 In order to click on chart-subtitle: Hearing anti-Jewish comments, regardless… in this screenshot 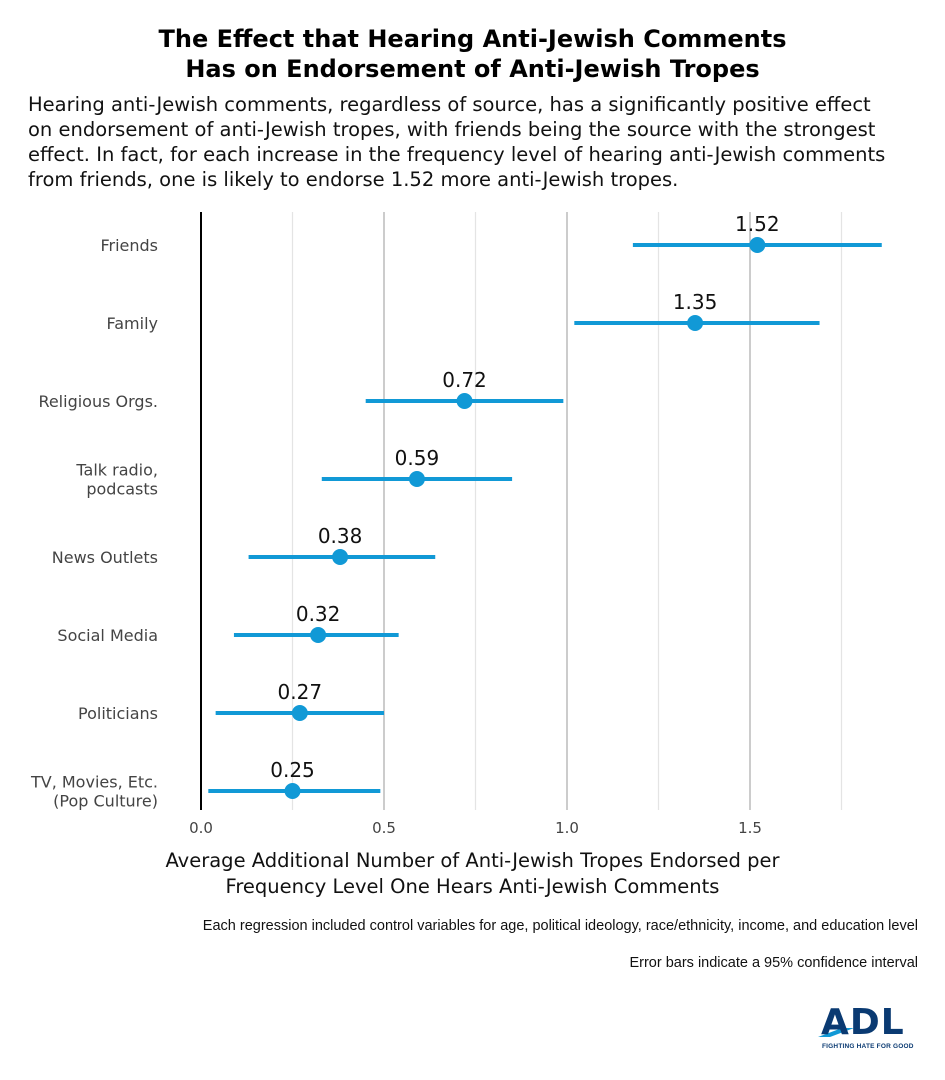, I will do `click(478, 142)`.